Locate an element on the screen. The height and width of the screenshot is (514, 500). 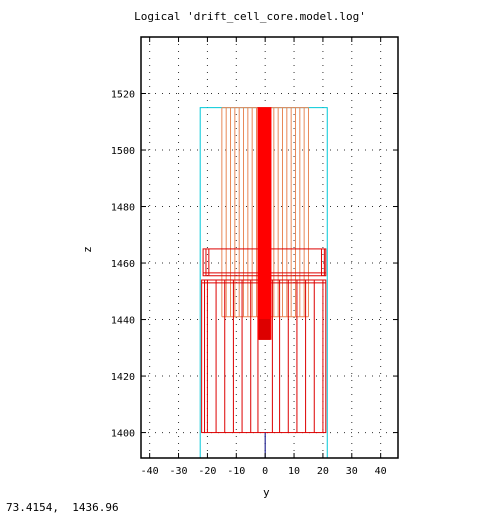
y-tick-label: 1480 is located at coordinates (123, 208).